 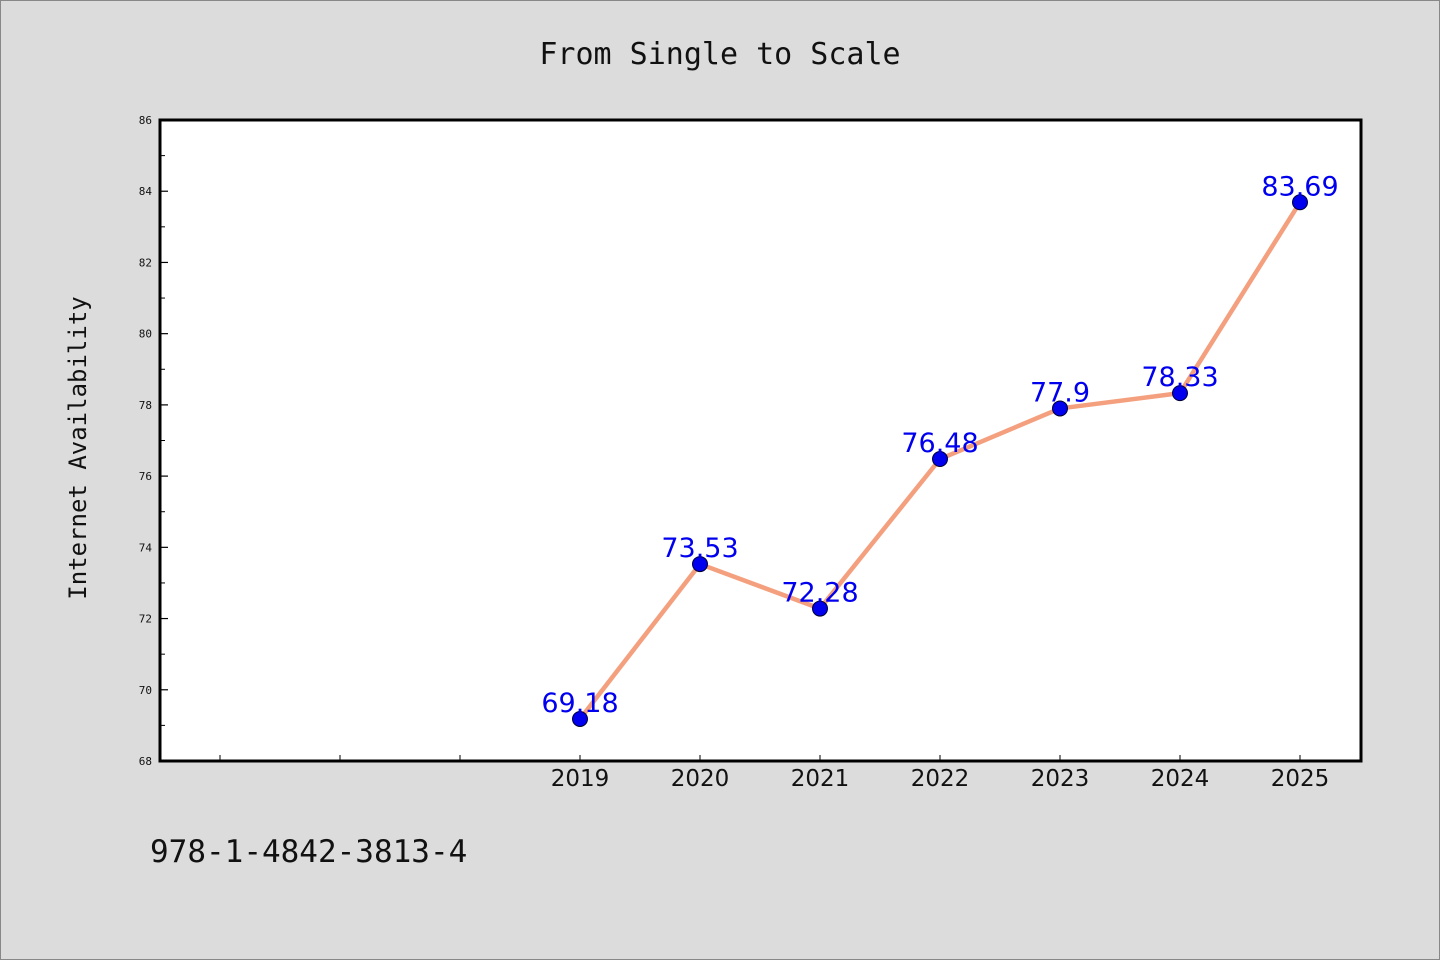 What do you see at coordinates (145, 334) in the screenshot?
I see `y-tick-label: 80` at bounding box center [145, 334].